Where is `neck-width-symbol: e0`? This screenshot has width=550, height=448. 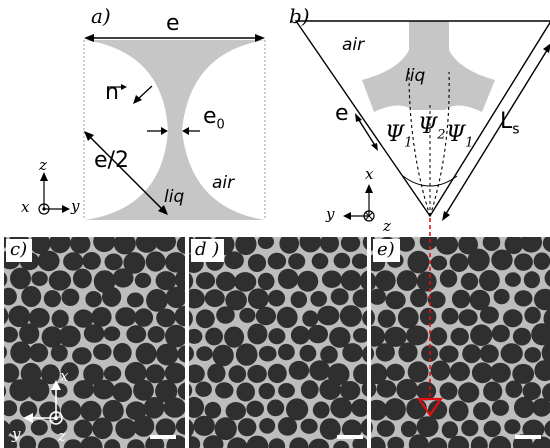 neck-width-symbol: e0 is located at coordinates (214, 118).